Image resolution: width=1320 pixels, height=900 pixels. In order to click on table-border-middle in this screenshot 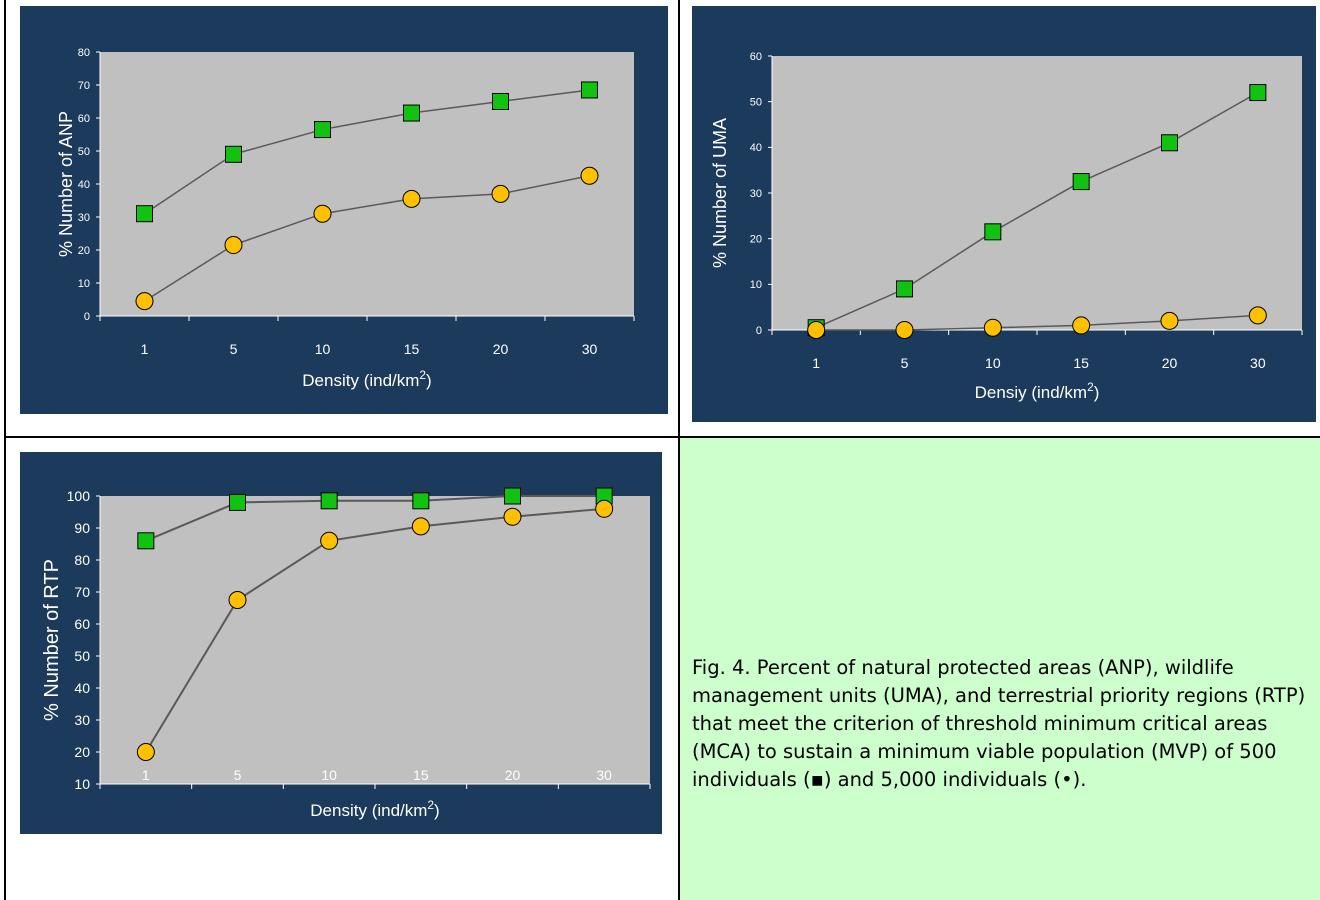, I will do `click(679, 450)`.